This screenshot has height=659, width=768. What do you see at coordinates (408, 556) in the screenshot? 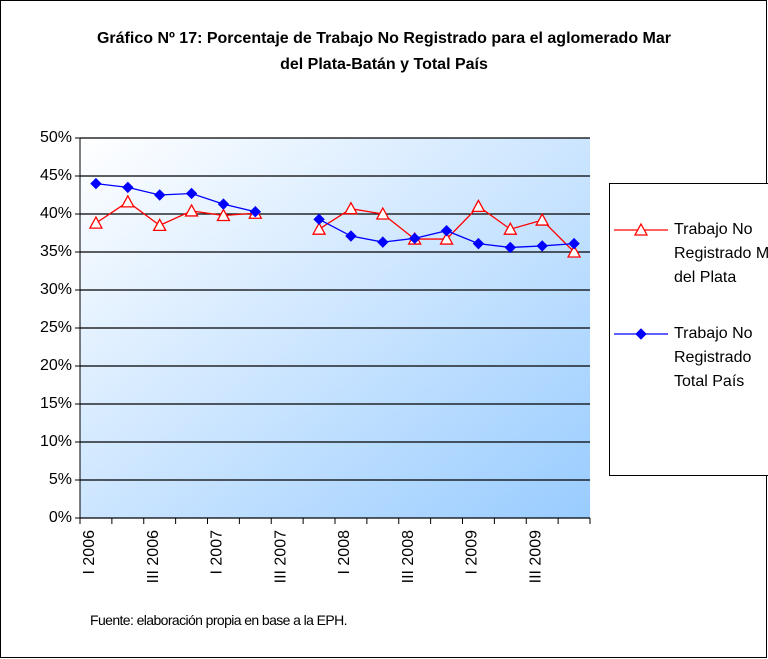
I see `x-tick-label: III 2008` at bounding box center [408, 556].